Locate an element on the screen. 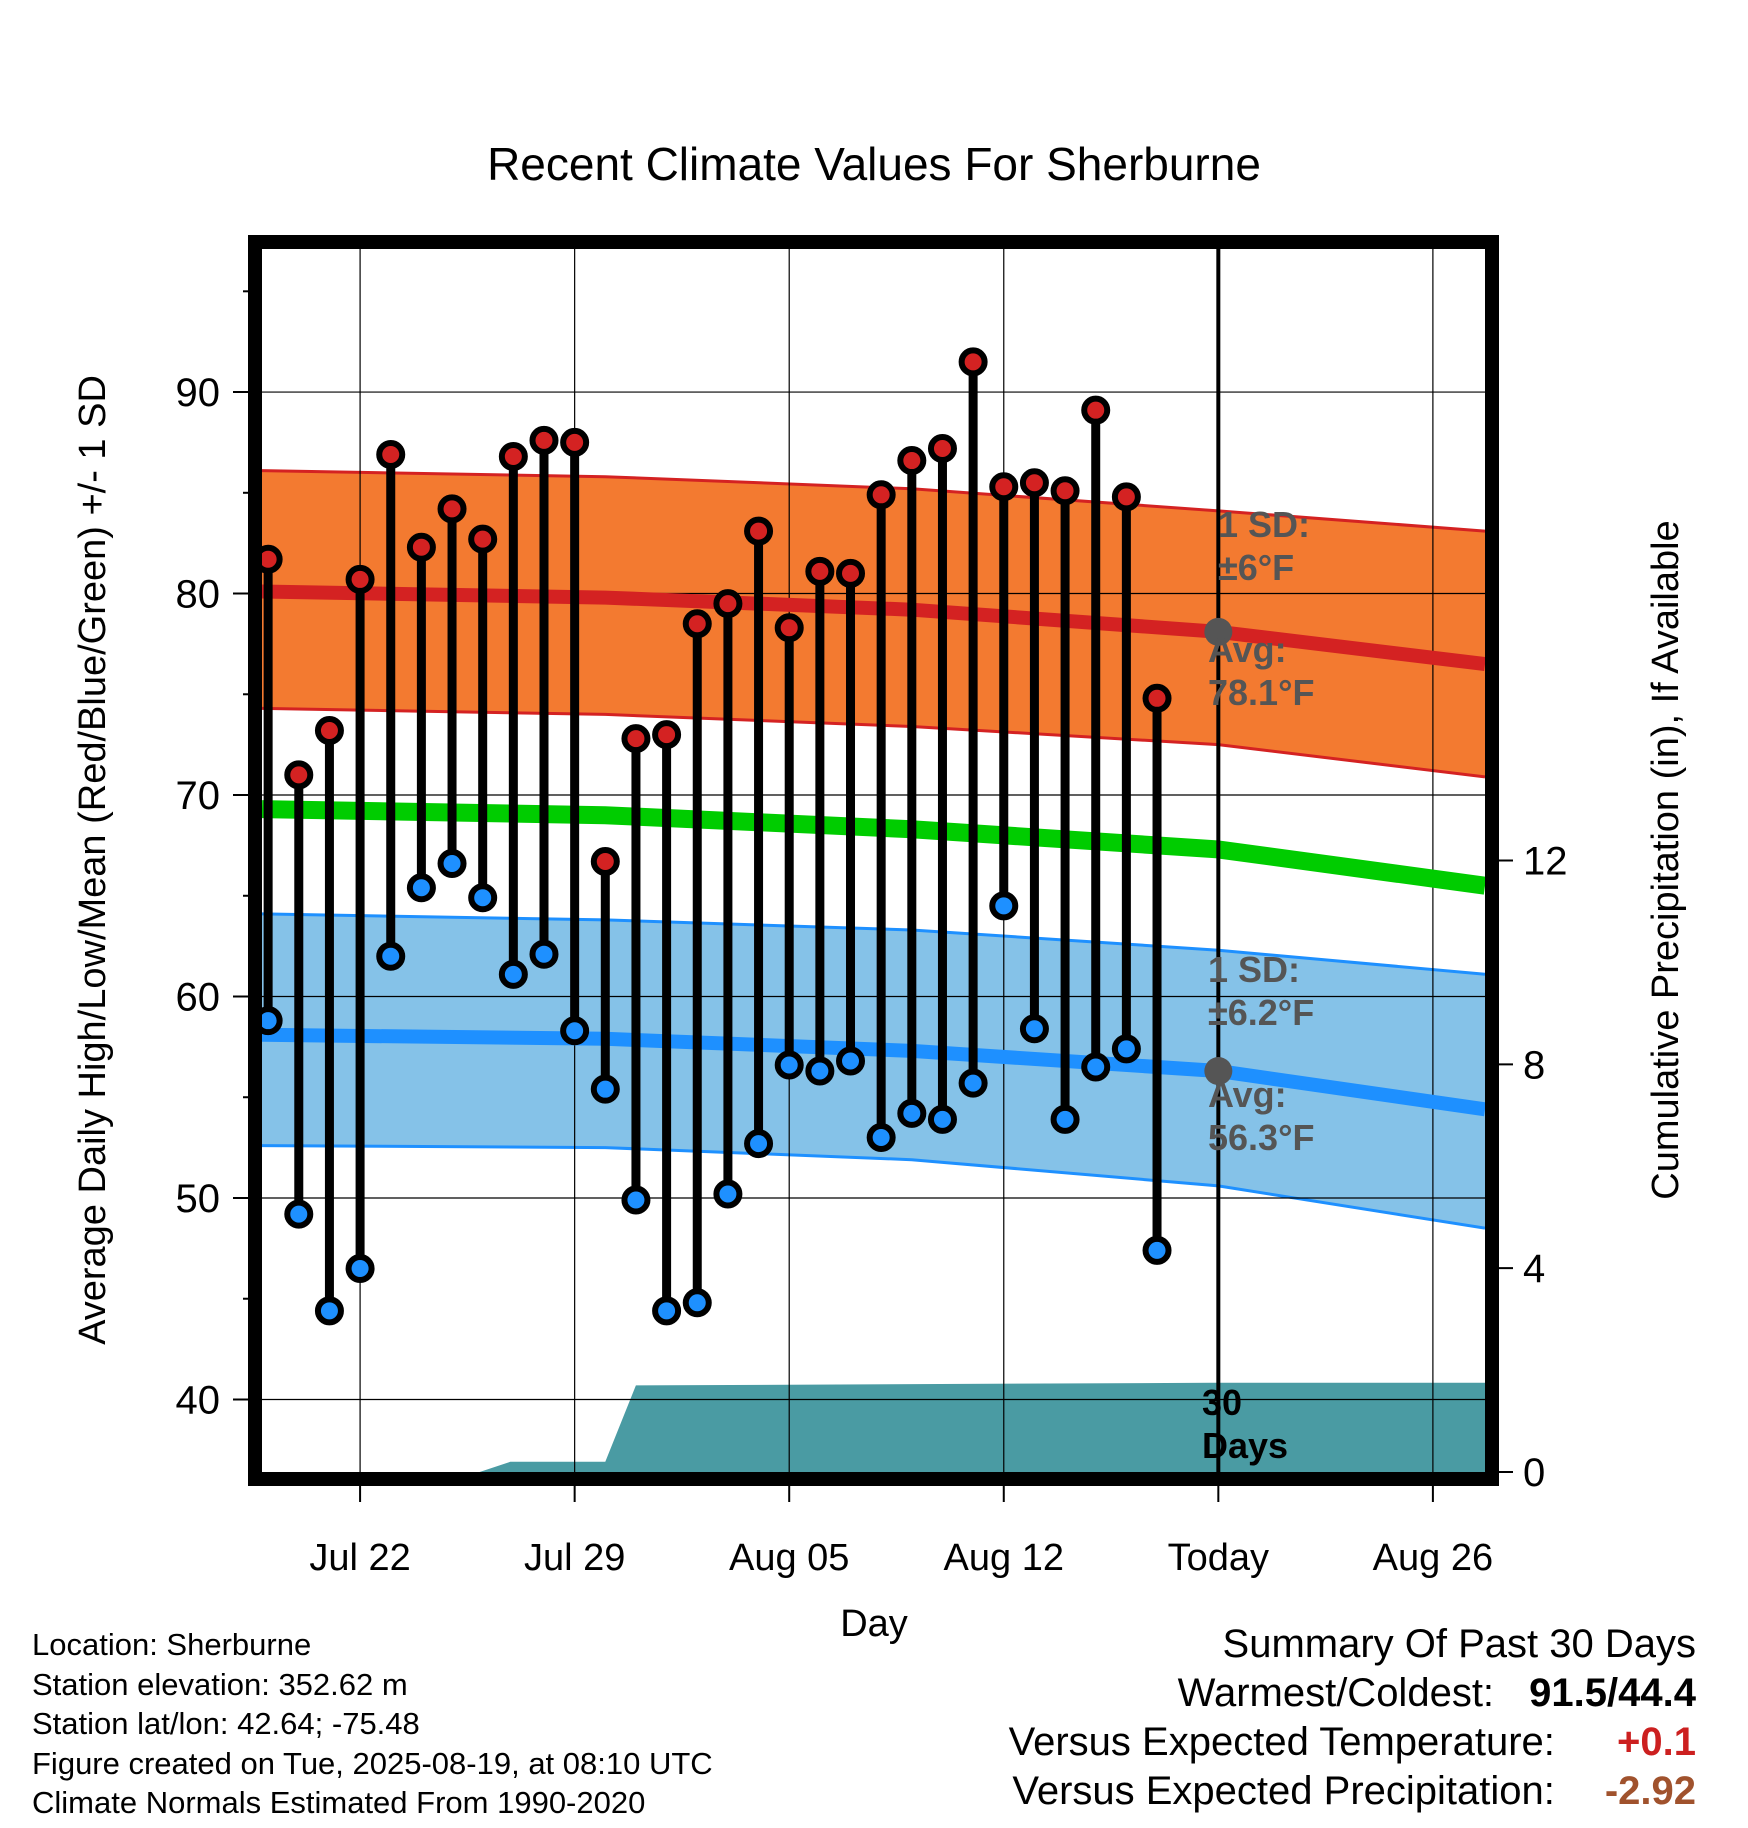 The image size is (1748, 1828). today-high-avg-marker is located at coordinates (1218, 631).